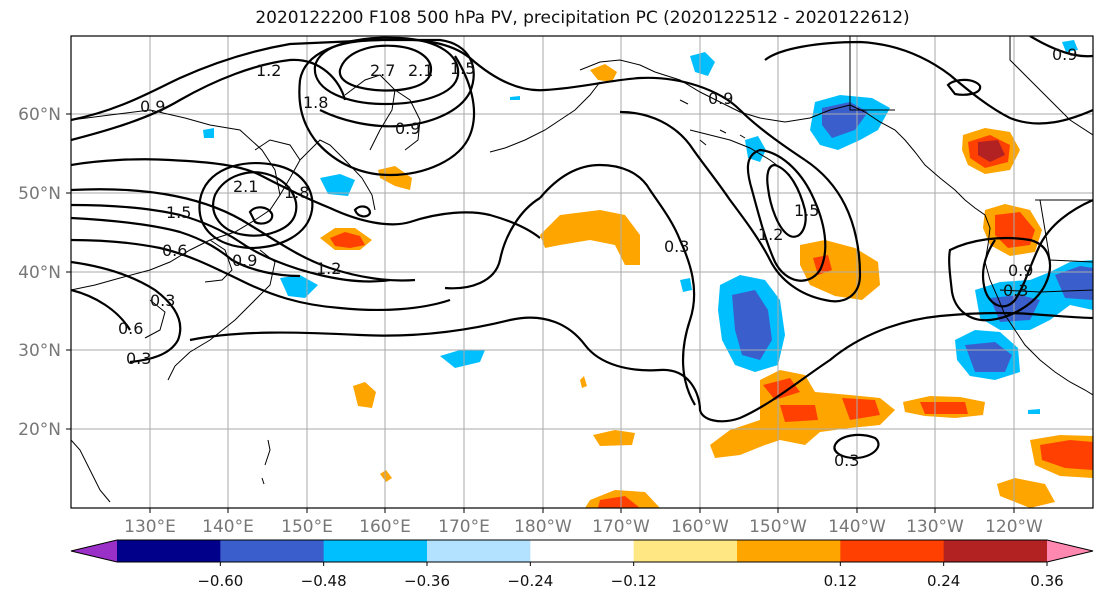  I want to click on pv-contour-0.9, so click(438, 99).